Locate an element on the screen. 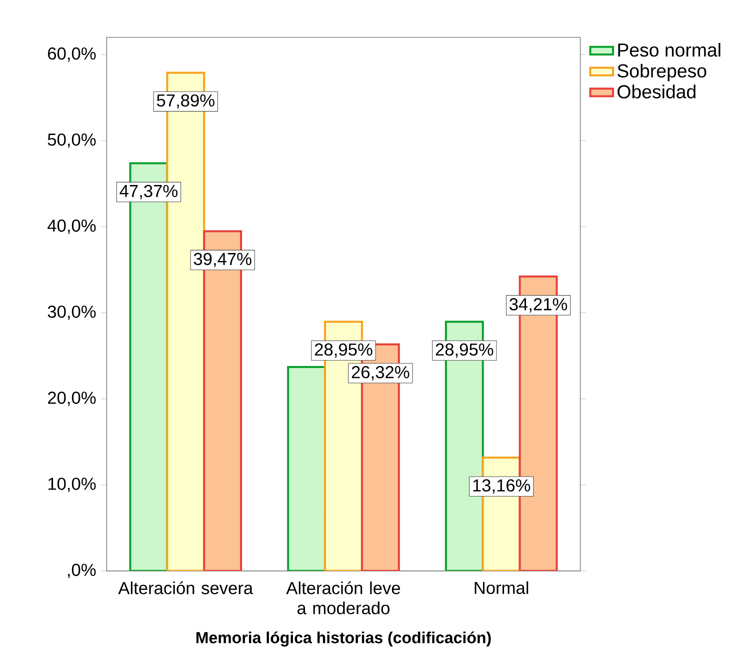  y-tick-label: 50,0% is located at coordinates (72, 140).